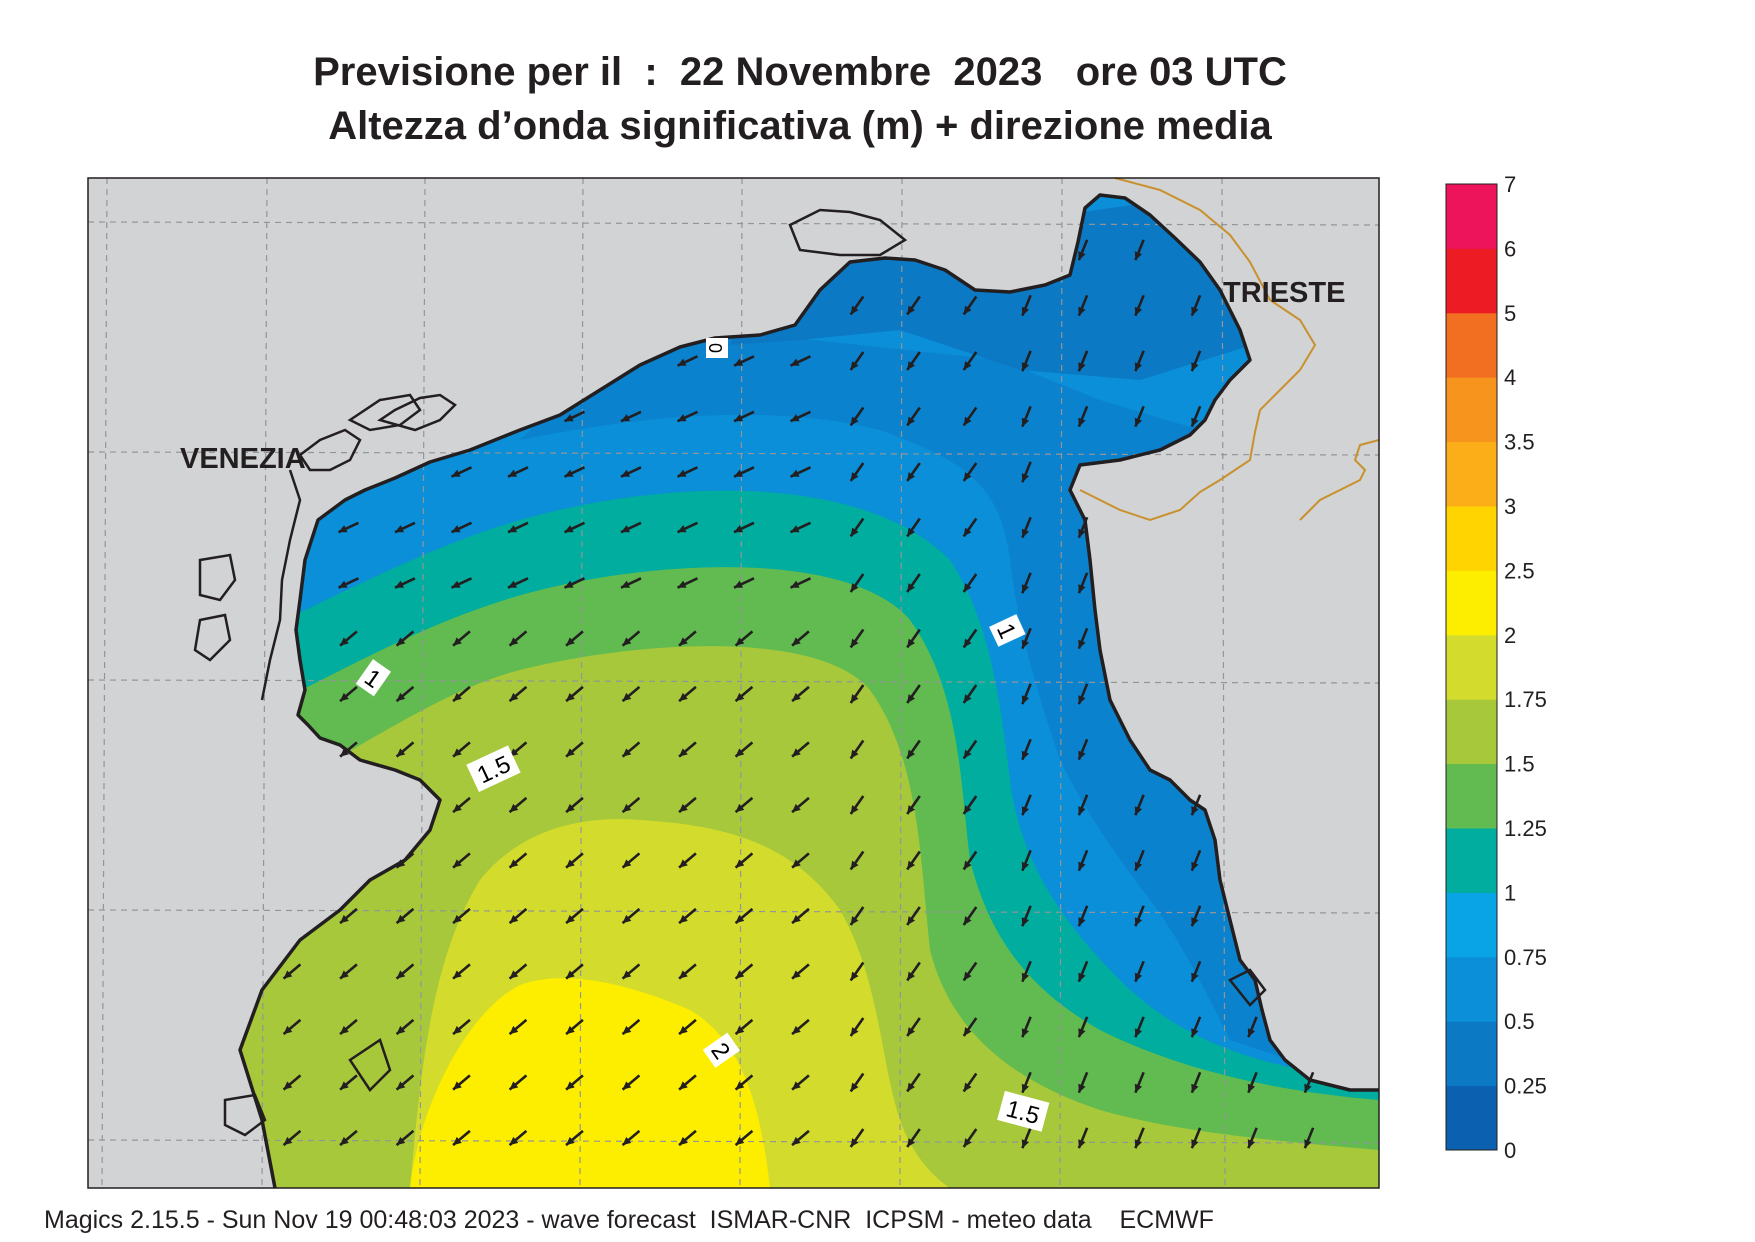  What do you see at coordinates (1525, 1086) in the screenshot?
I see `legend-label: 0.25` at bounding box center [1525, 1086].